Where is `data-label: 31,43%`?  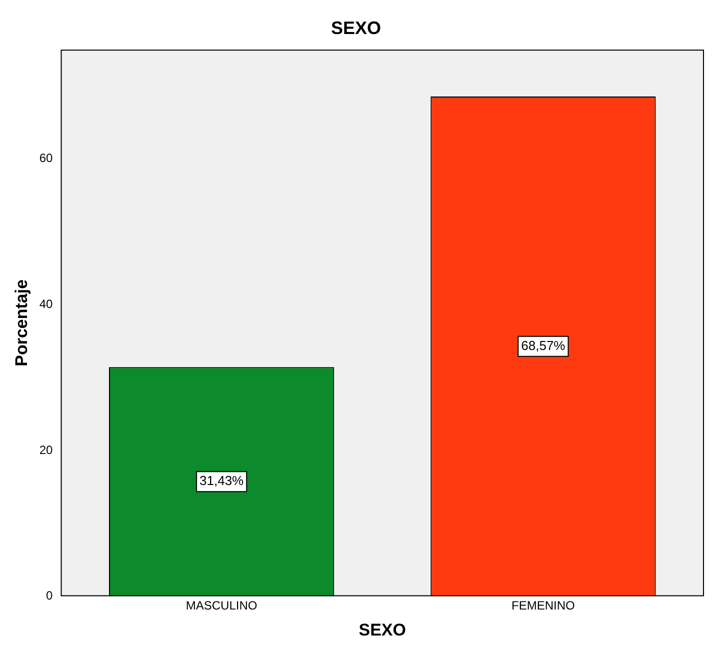 data-label: 31,43% is located at coordinates (222, 480).